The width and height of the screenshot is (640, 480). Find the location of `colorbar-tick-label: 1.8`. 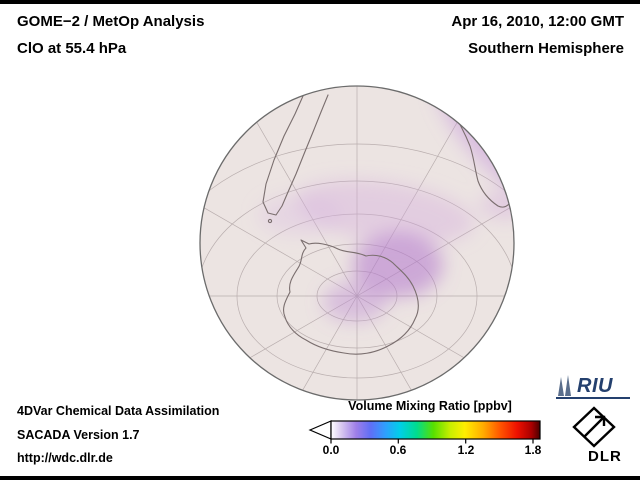

colorbar-tick-label: 1.8 is located at coordinates (533, 450).